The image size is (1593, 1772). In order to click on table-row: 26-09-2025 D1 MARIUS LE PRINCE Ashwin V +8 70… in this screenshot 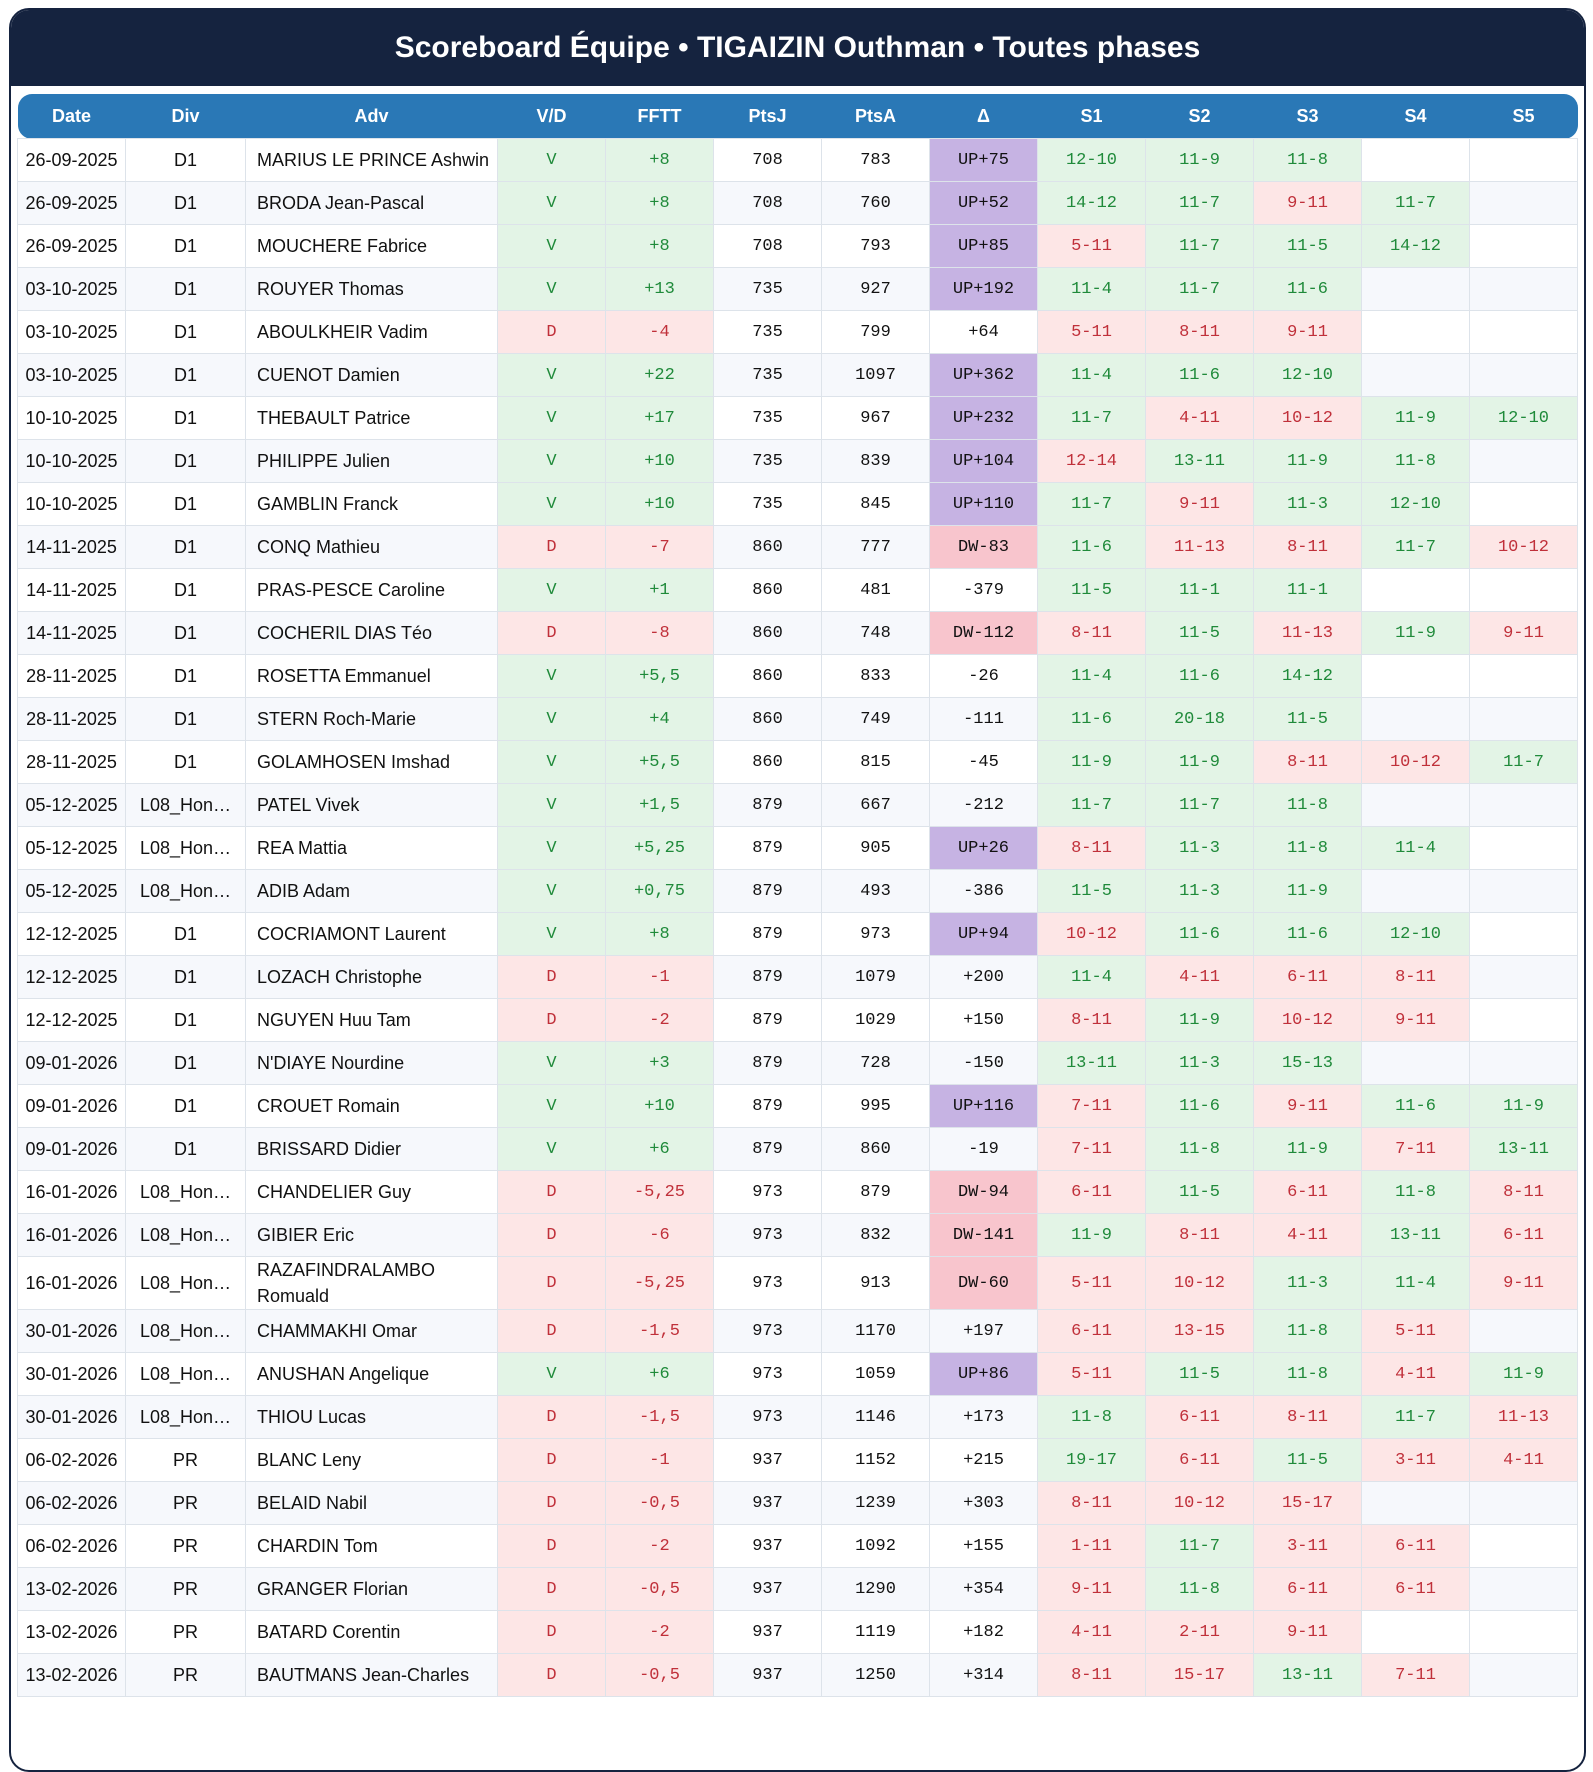, I will do `click(797, 160)`.